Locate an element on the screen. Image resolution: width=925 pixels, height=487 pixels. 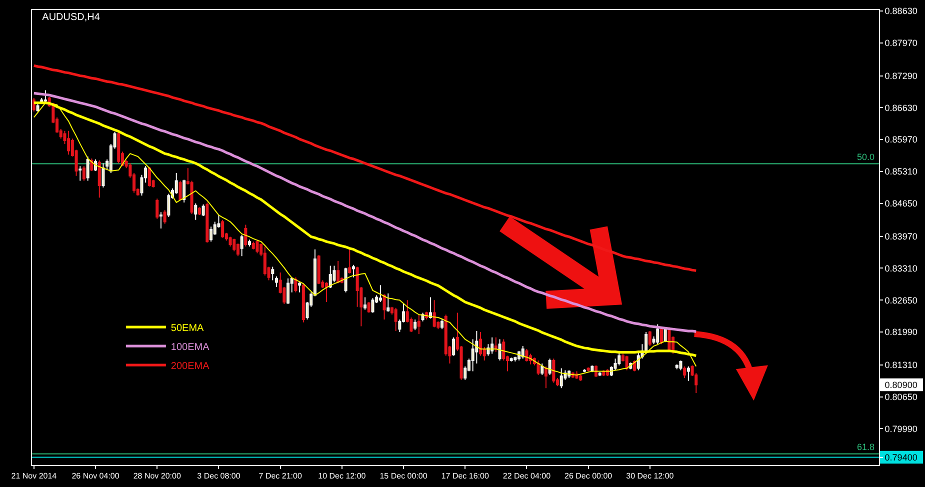
x-tick-label: 17 Dec 16:00 is located at coordinates (465, 476).